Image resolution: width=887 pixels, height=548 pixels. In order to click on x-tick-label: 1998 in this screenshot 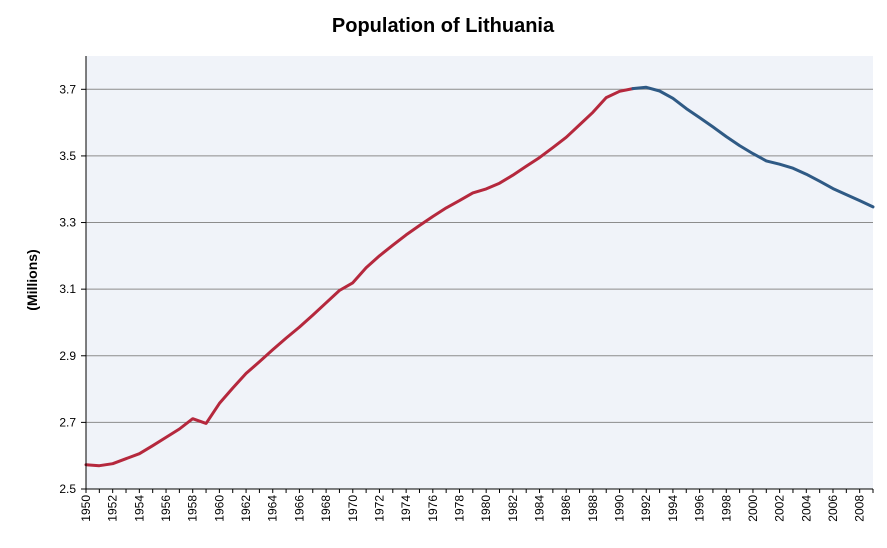, I will do `click(726, 508)`.